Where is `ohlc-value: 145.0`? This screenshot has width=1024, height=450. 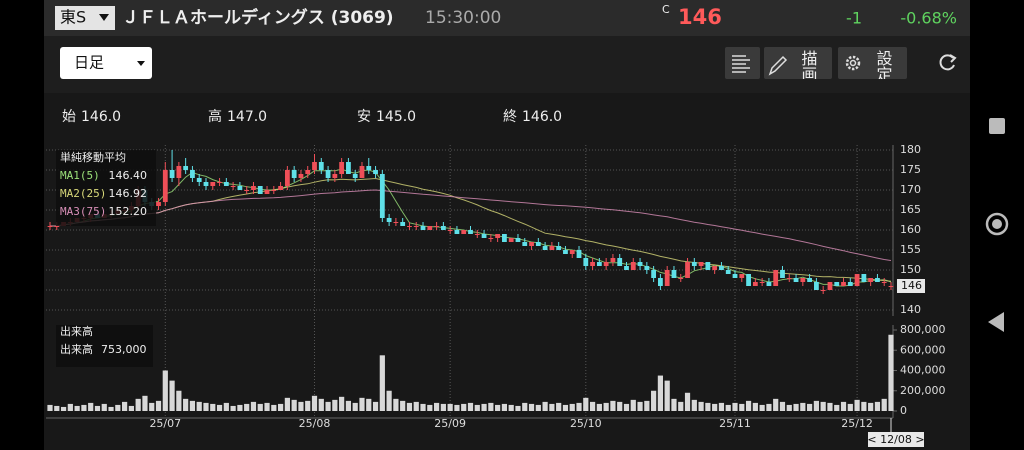
ohlc-value: 145.0 is located at coordinates (396, 117).